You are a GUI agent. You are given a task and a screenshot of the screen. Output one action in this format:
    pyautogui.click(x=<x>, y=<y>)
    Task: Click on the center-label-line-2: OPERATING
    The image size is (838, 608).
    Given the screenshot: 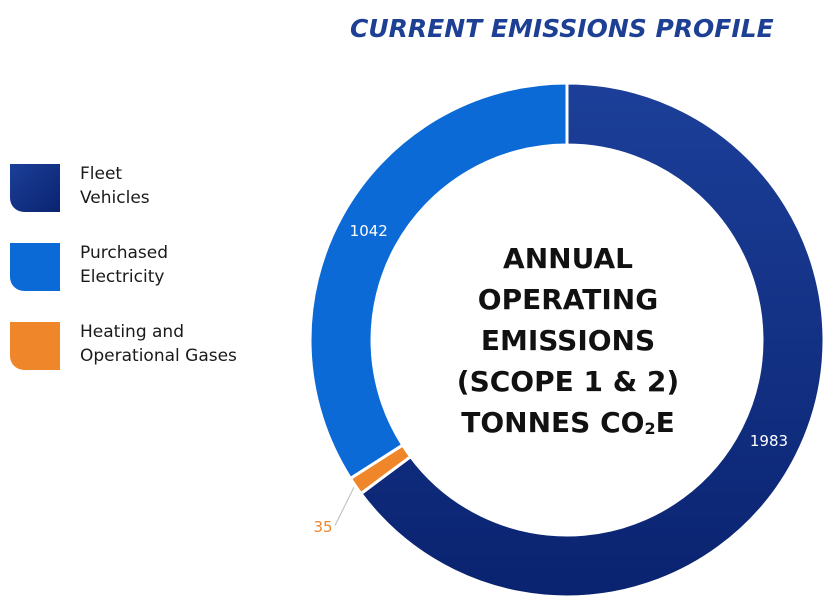 What is the action you would take?
    pyautogui.click(x=568, y=299)
    